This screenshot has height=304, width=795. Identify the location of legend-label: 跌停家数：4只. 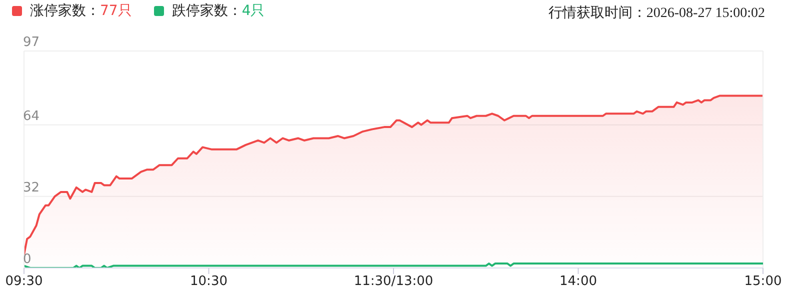
(217, 11).